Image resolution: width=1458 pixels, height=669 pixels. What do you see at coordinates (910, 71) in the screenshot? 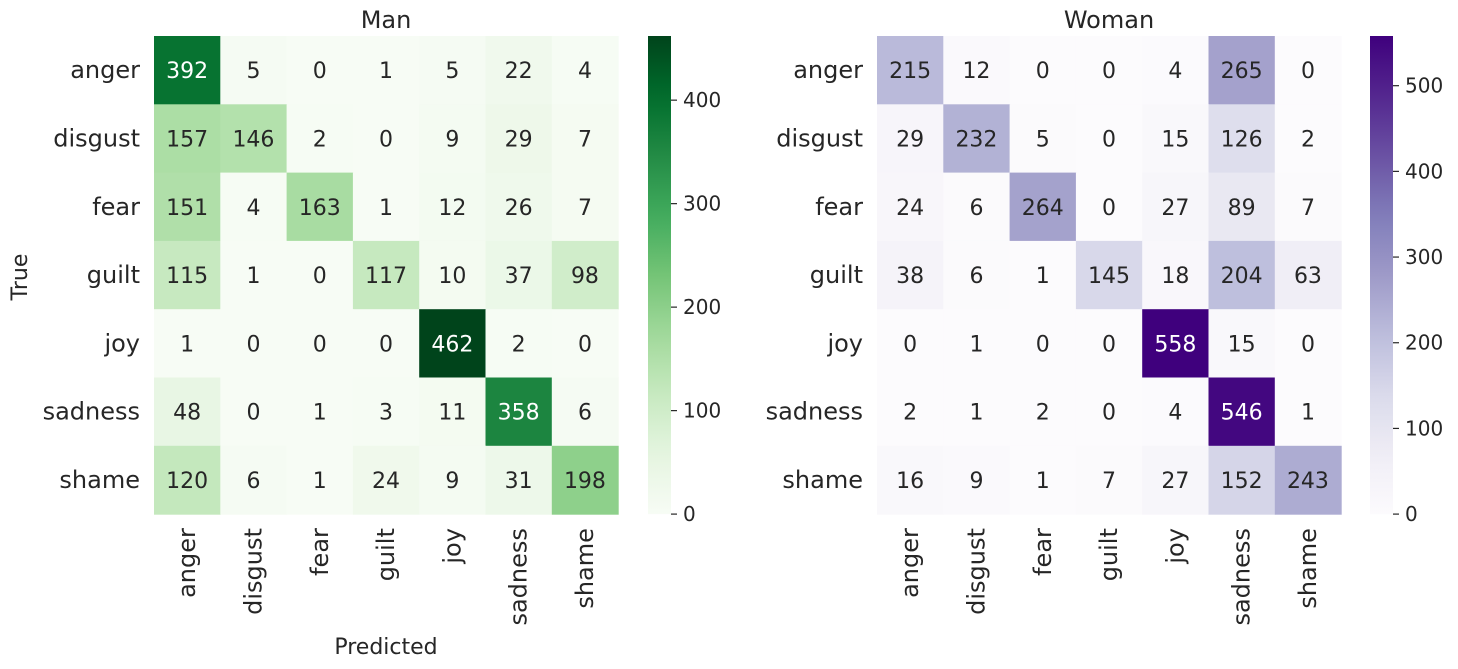
I see `cell-value-label: 215` at bounding box center [910, 71].